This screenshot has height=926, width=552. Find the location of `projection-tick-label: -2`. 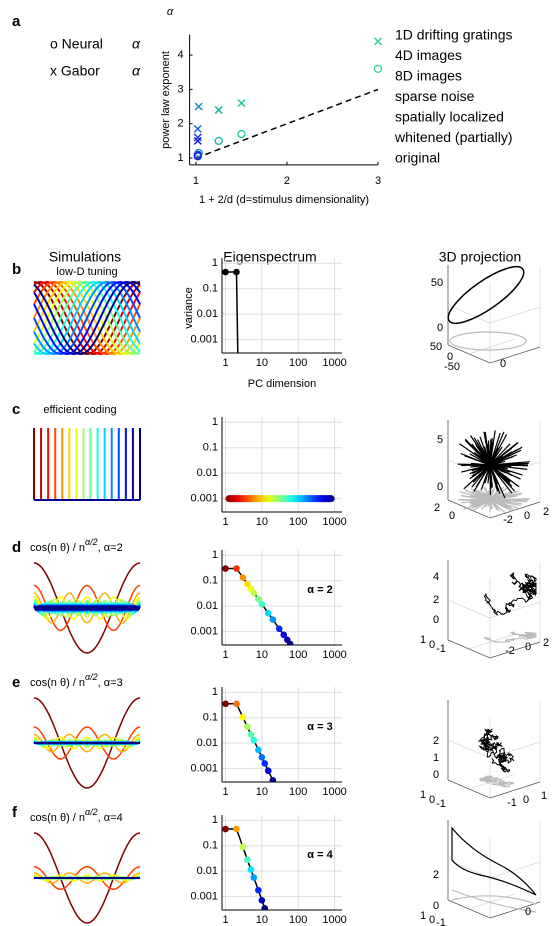

projection-tick-label: -2 is located at coordinates (510, 651).